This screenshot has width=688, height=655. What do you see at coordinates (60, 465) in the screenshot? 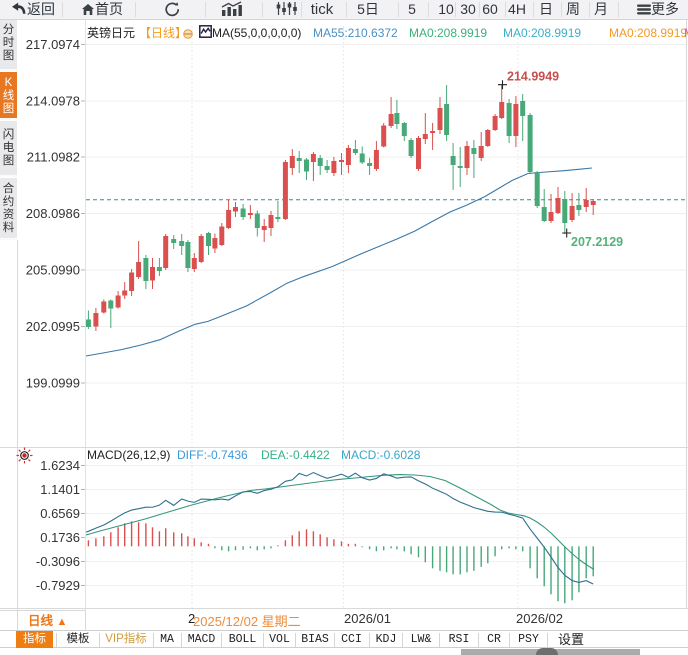
I see `svg-text: 1.6234` at bounding box center [60, 465].